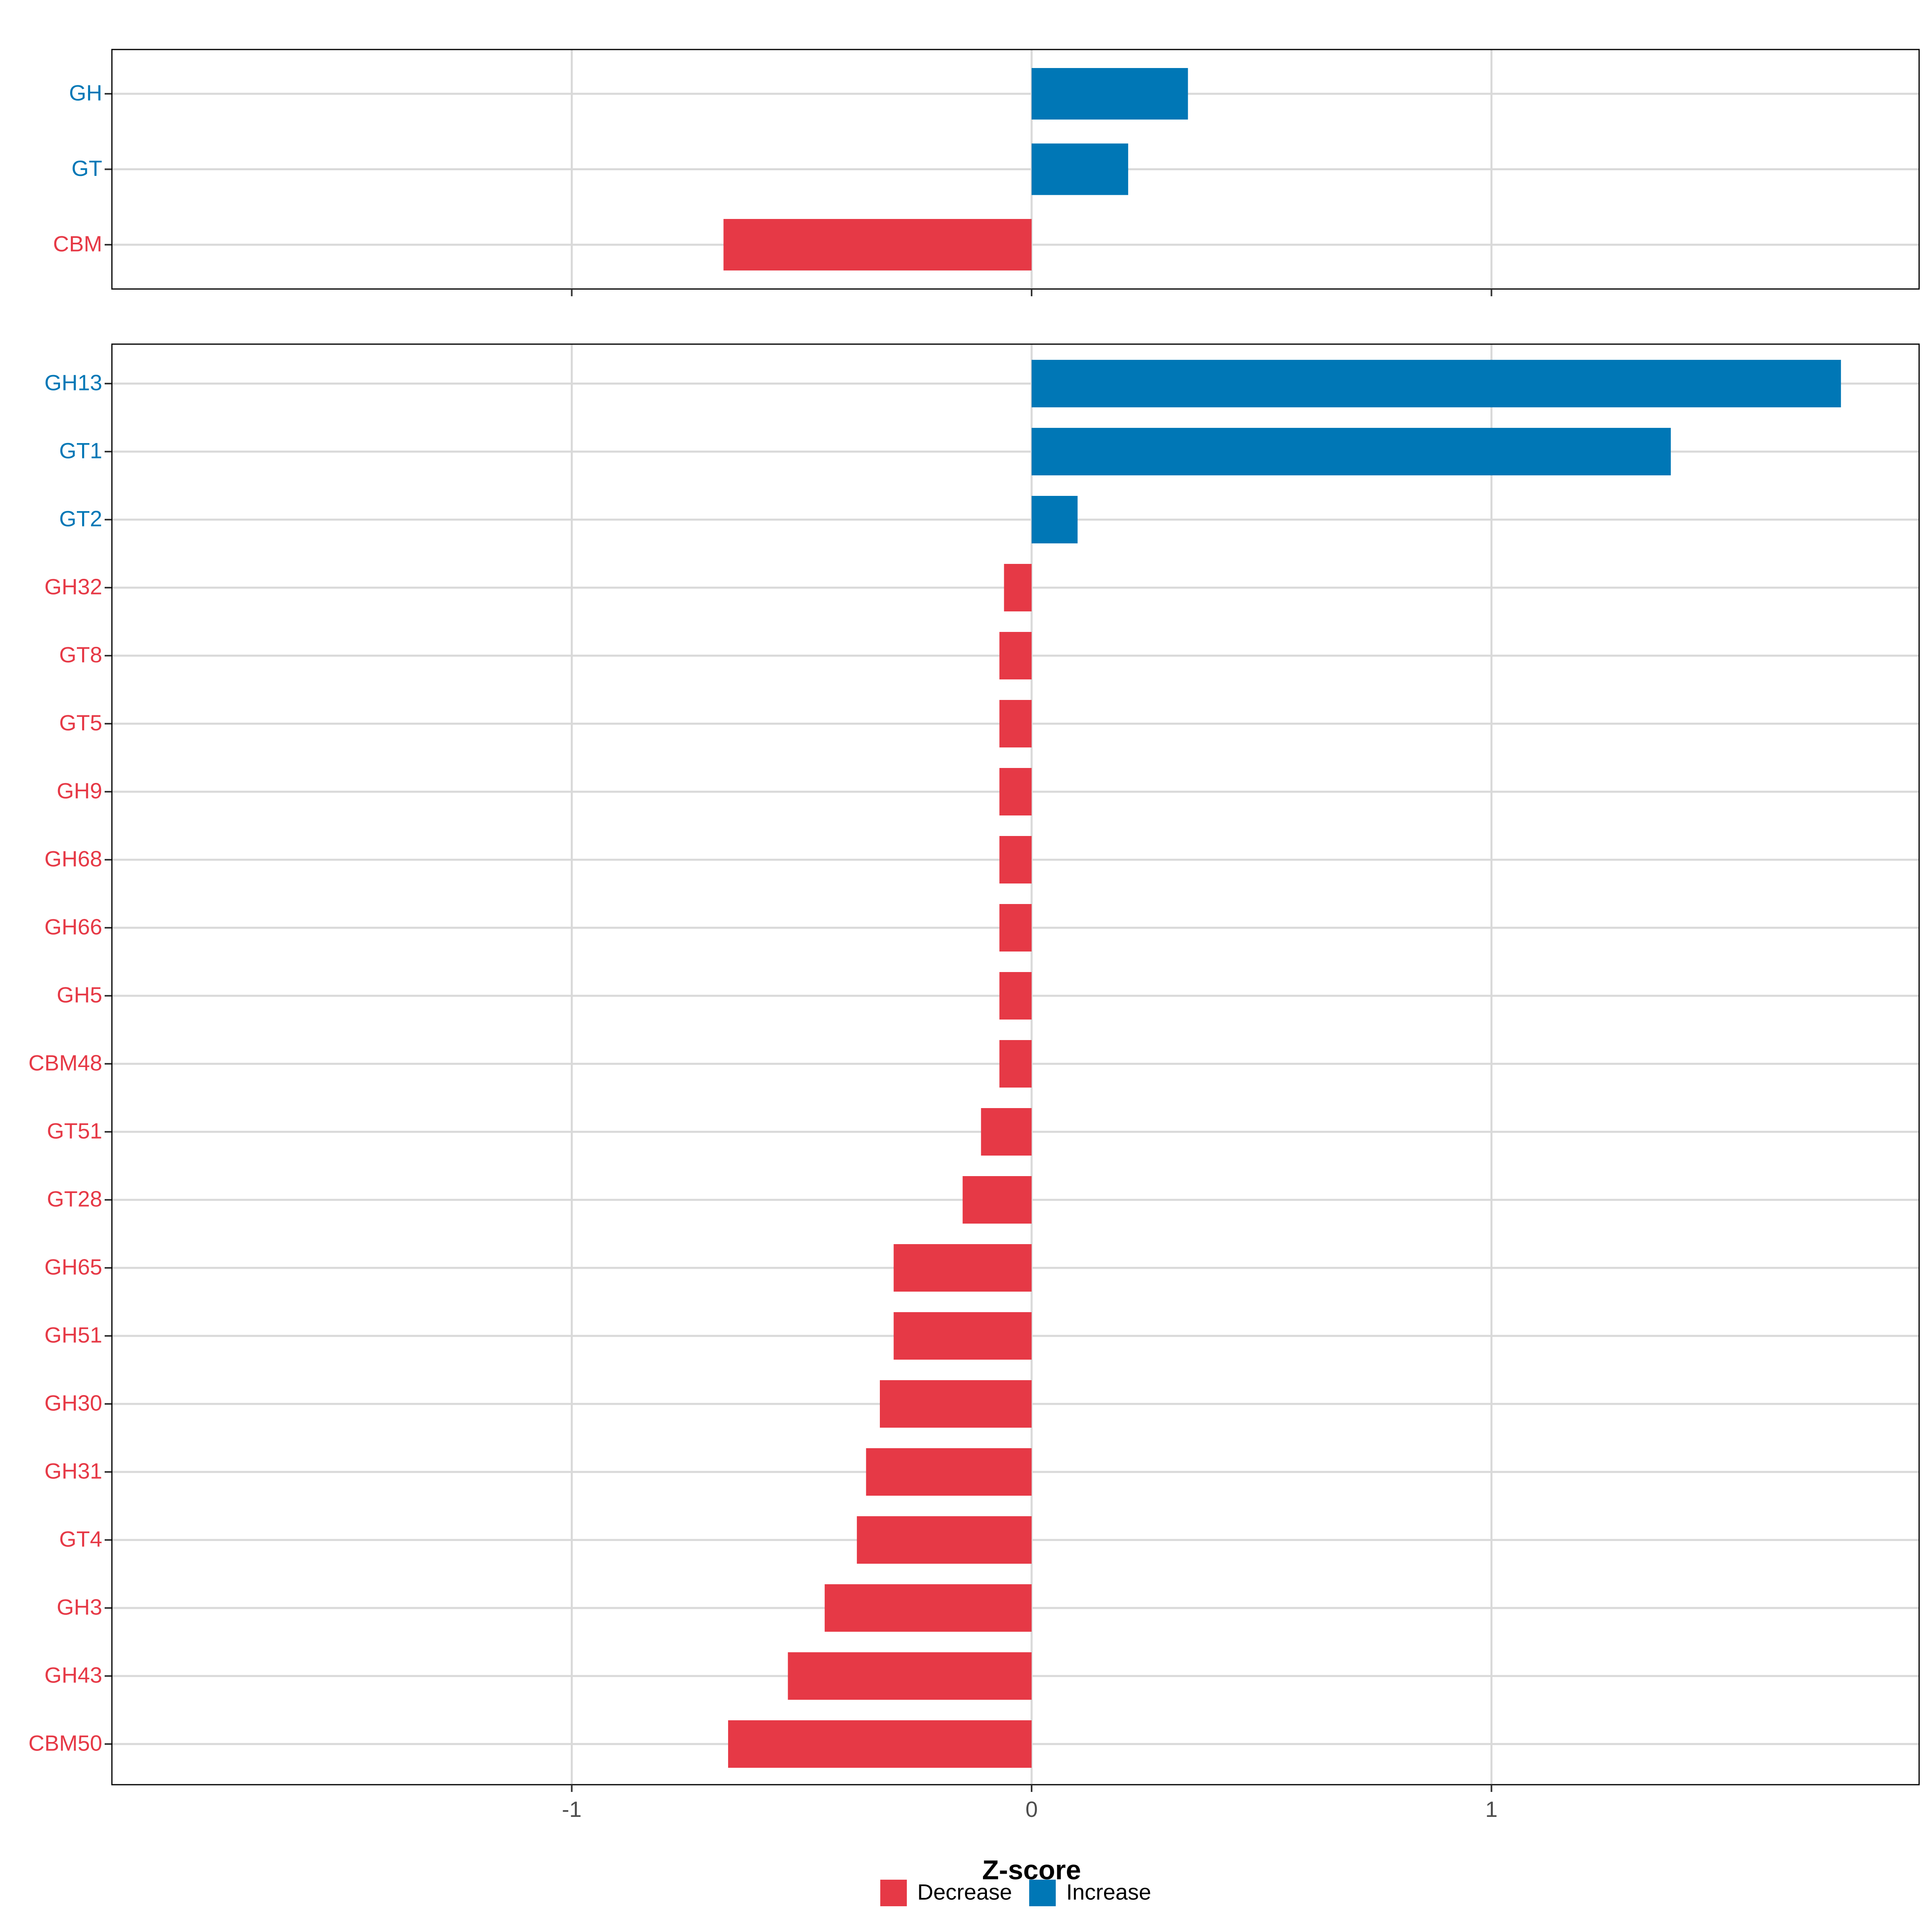 Image resolution: width=1932 pixels, height=1932 pixels. I want to click on legend-label-increase: Increase, so click(1108, 1892).